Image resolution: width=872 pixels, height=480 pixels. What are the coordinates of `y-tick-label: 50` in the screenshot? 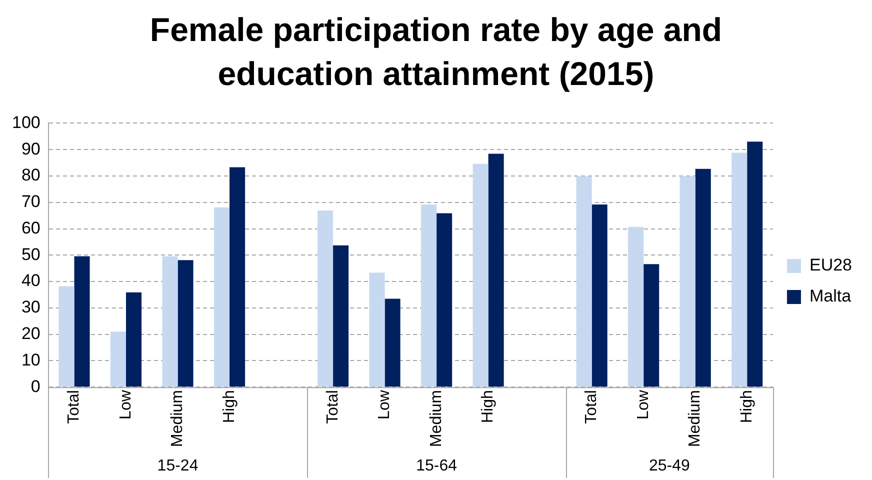 It's located at (30, 254).